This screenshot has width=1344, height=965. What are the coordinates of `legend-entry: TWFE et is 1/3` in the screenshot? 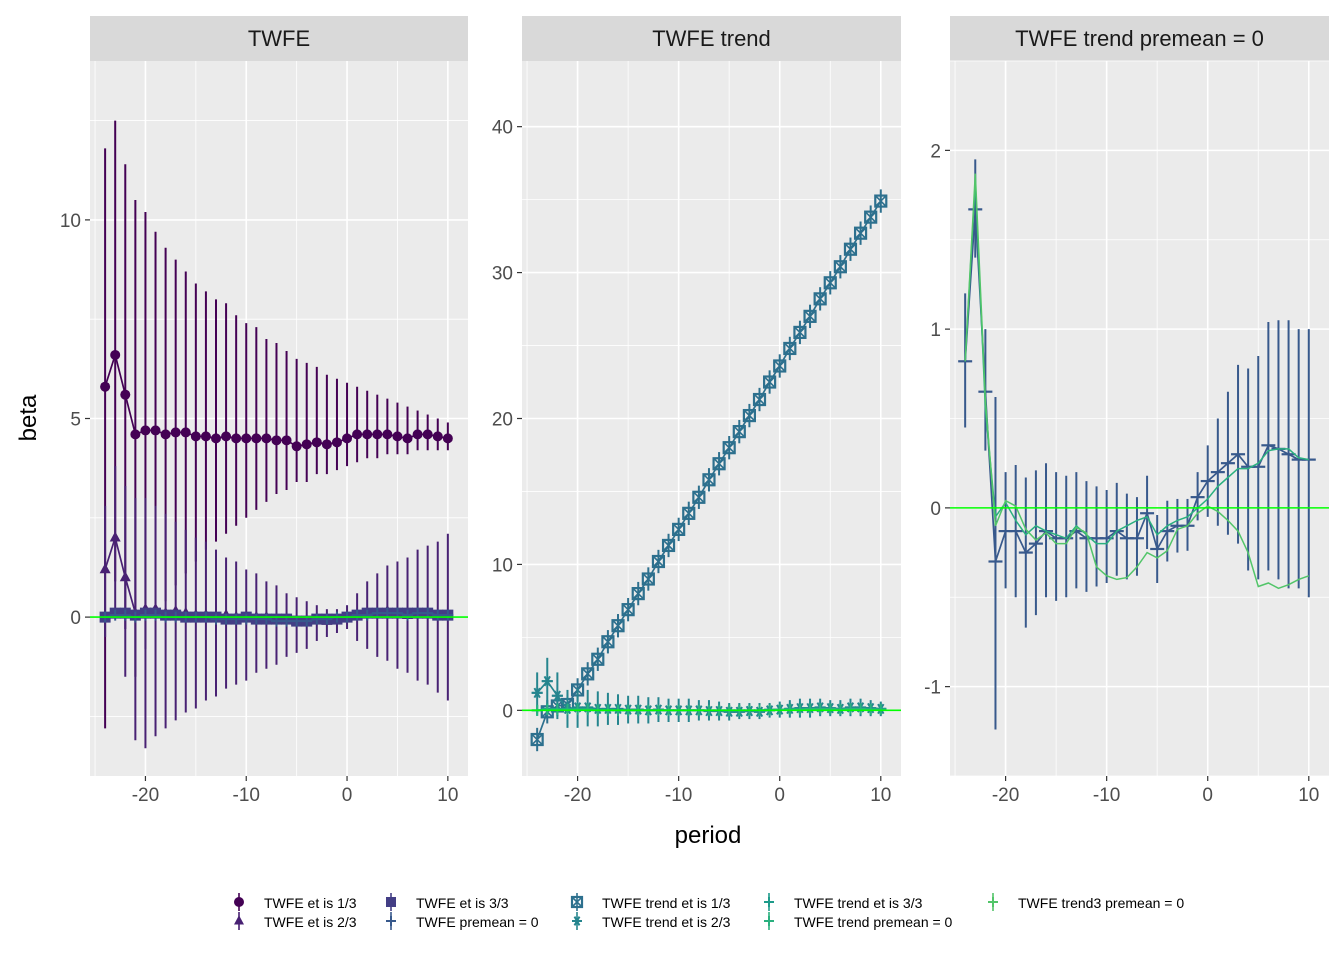 It's located at (295, 902).